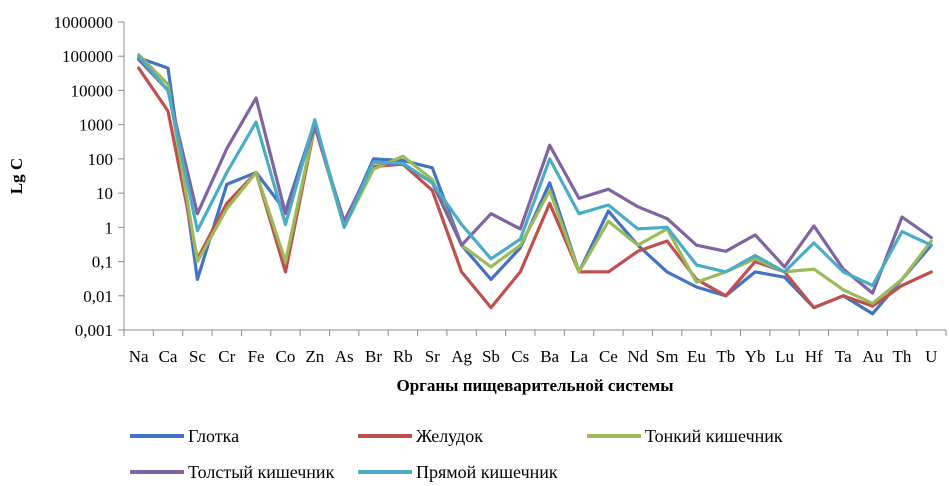 The height and width of the screenshot is (486, 949). Describe the element at coordinates (843, 356) in the screenshot. I see `x-tick-label: Ta` at that location.